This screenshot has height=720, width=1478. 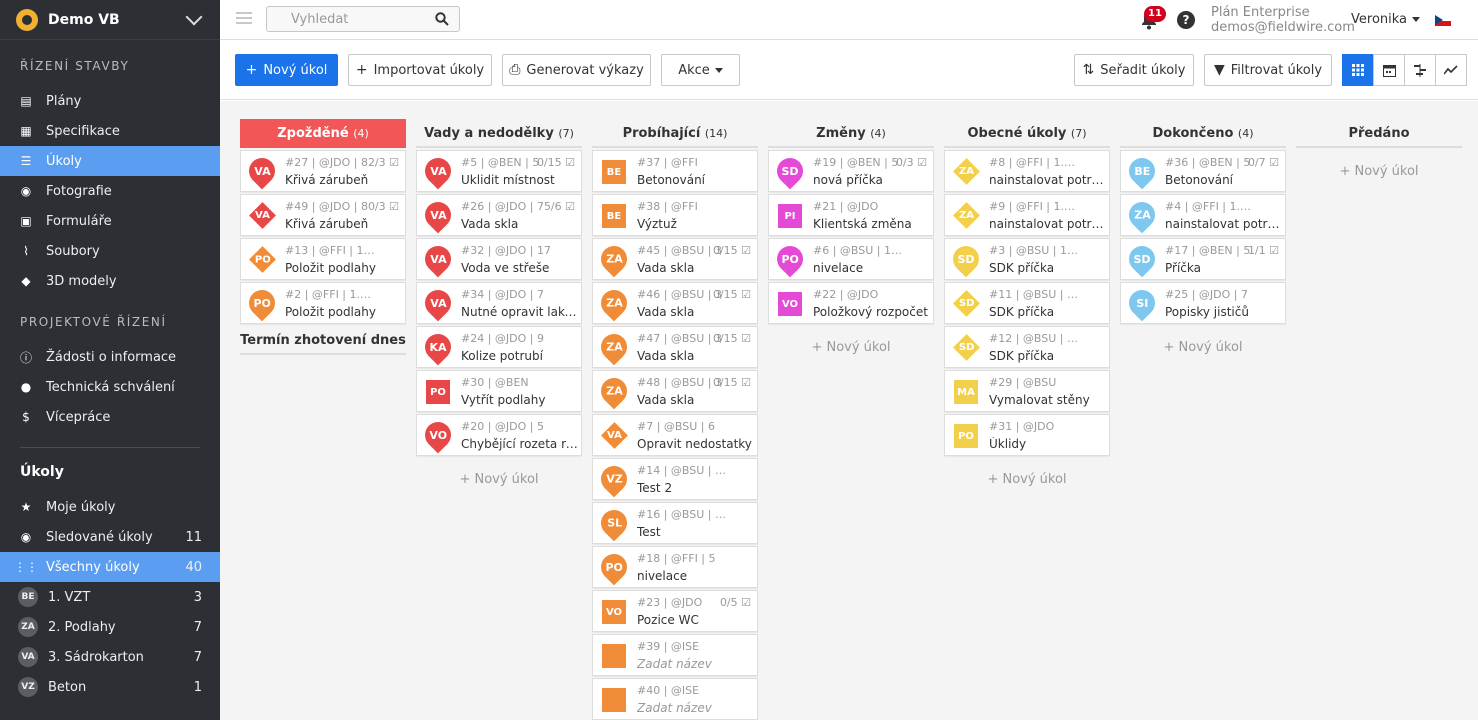 I want to click on category-code: ZA, so click(x=1142, y=215).